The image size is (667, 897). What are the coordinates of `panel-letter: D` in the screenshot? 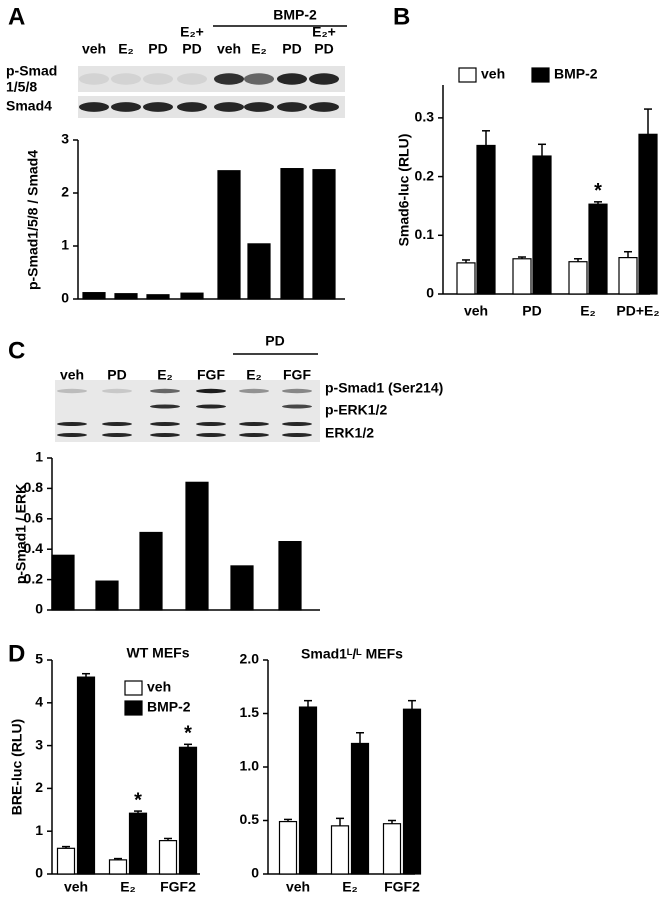 It's located at (16, 653).